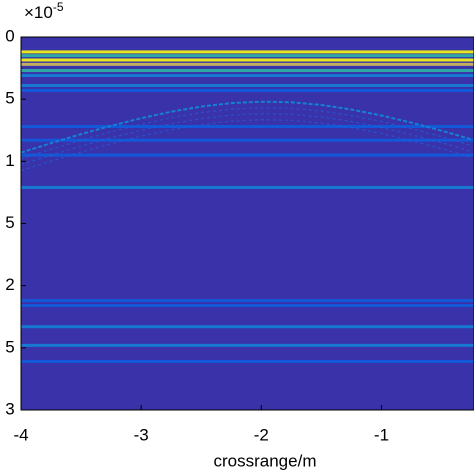 The width and height of the screenshot is (474, 474). Describe the element at coordinates (141, 434) in the screenshot. I see `x-tick-label: -3` at that location.